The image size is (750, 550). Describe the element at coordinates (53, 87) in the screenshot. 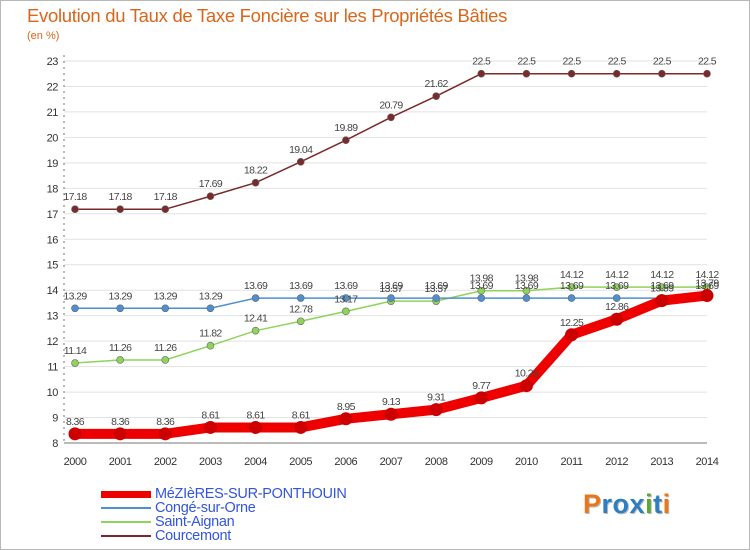

I see `y-tick-label-22: 22` at that location.